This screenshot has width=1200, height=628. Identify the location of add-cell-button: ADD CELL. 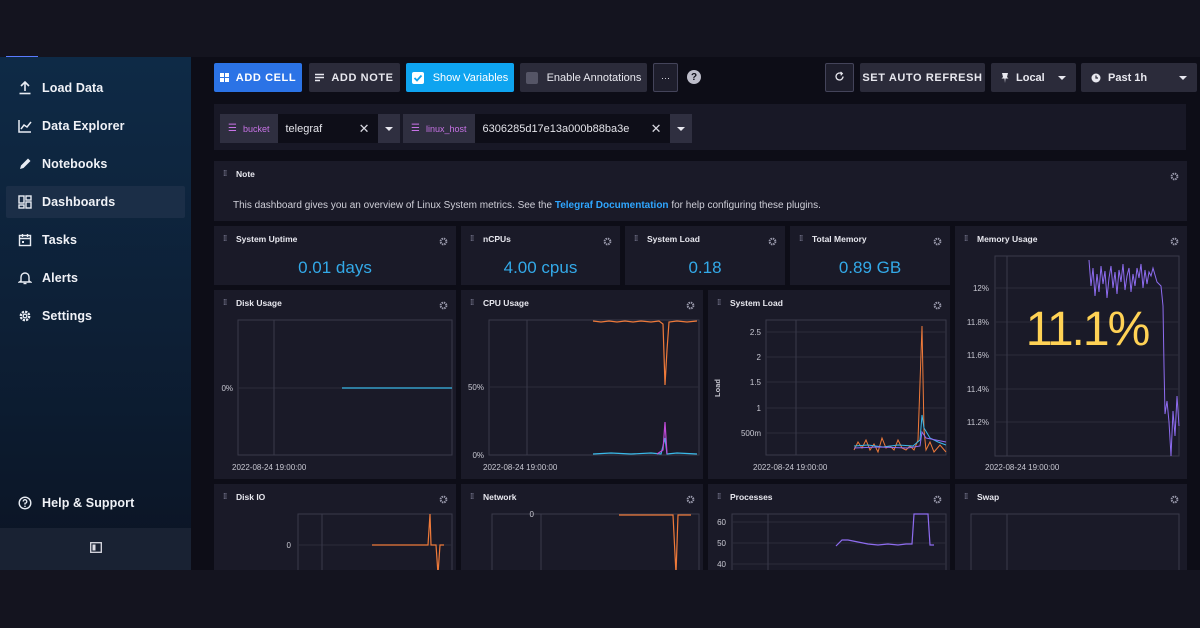
(258, 77).